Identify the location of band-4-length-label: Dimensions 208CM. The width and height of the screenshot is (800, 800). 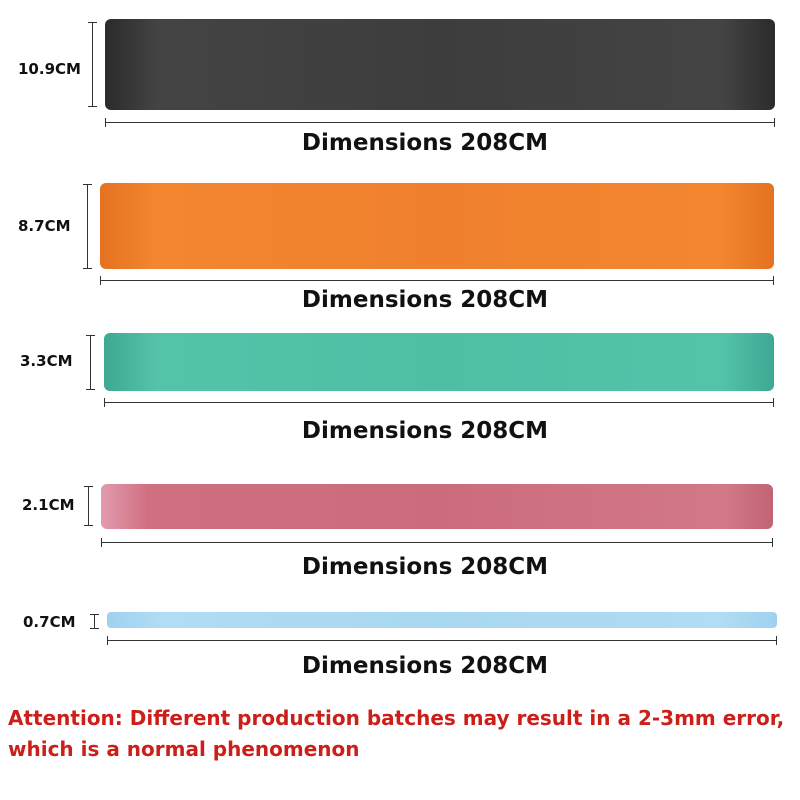
(425, 567).